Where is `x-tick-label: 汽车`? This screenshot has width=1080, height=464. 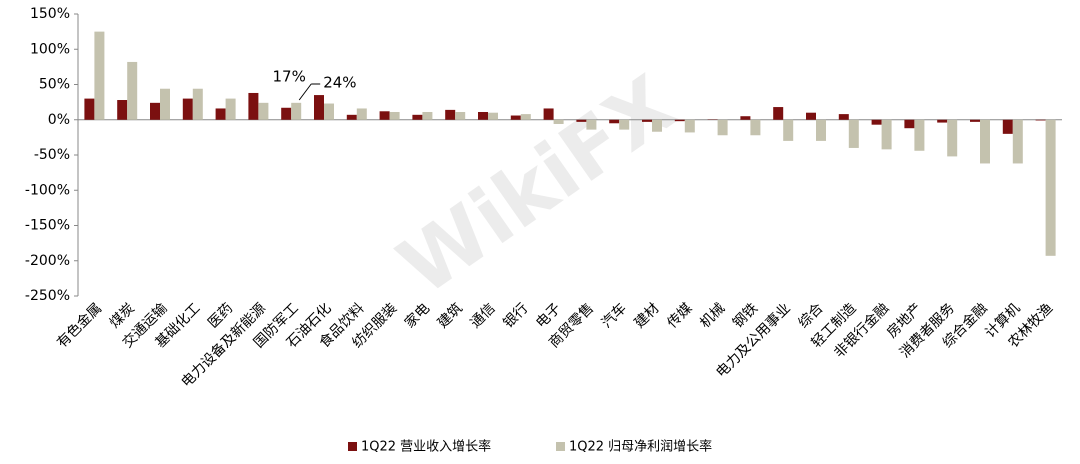
x-tick-label: 汽车 is located at coordinates (614, 316).